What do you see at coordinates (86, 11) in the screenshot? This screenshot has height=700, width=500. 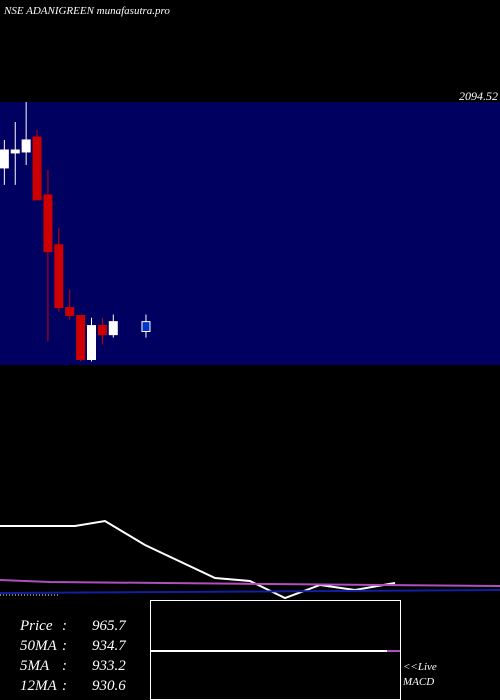 I see `chart-title: NSE ADANIGREEN munafasutra.pro` at bounding box center [86, 11].